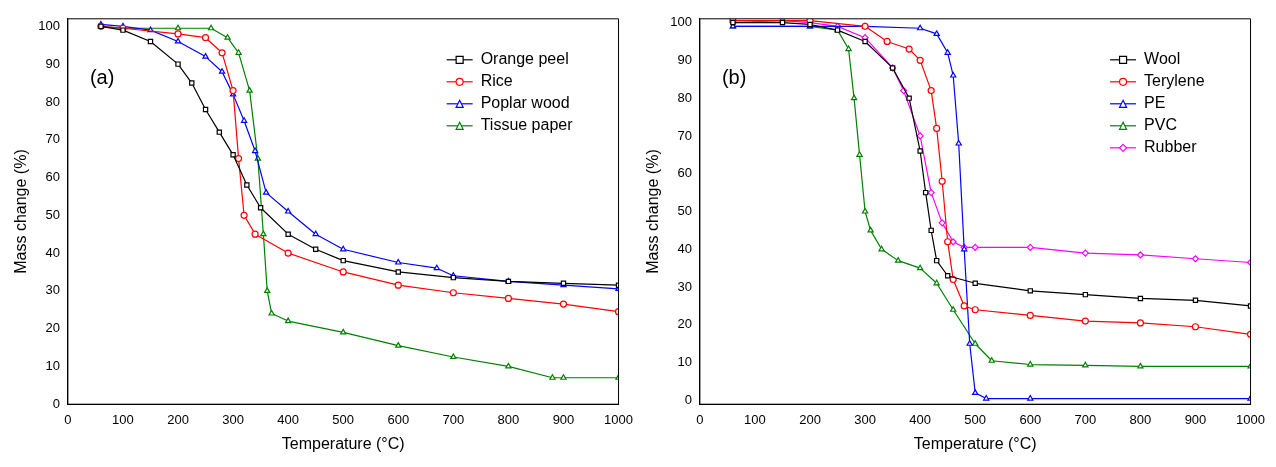  What do you see at coordinates (496, 81) in the screenshot?
I see `legend-label: Rice` at bounding box center [496, 81].